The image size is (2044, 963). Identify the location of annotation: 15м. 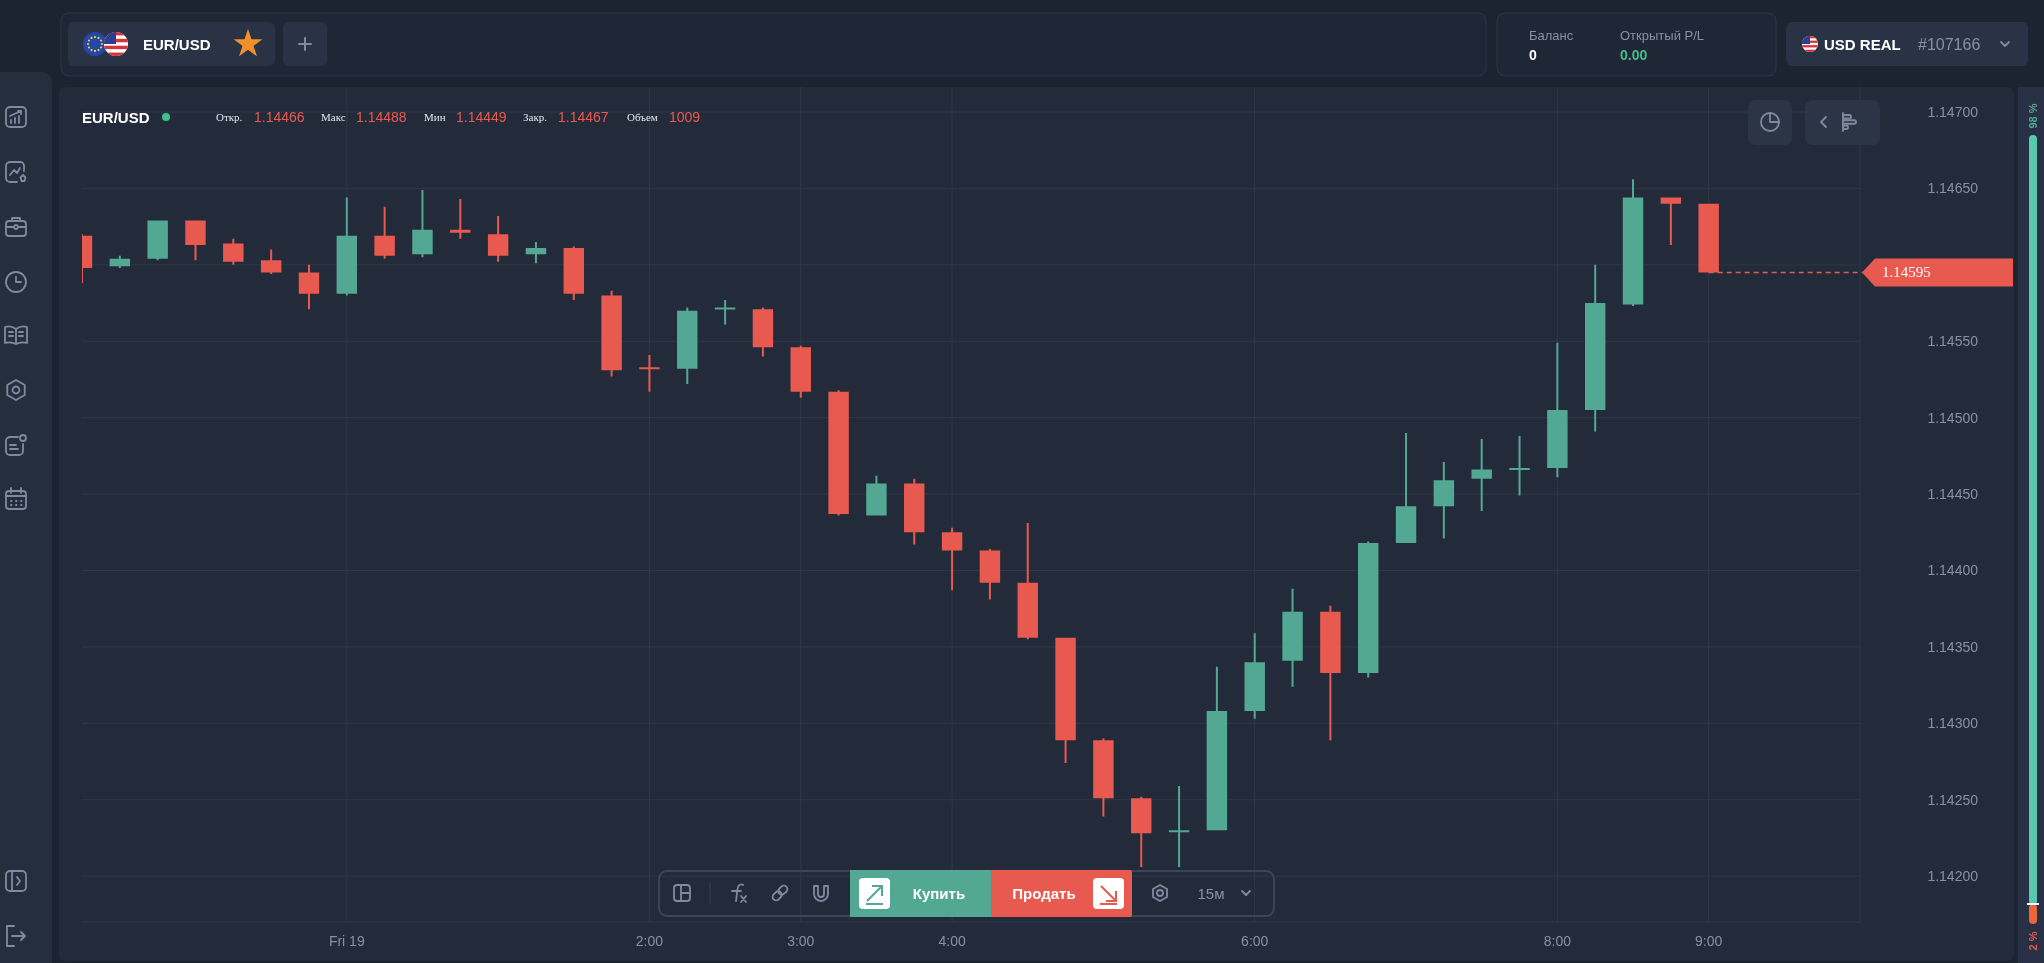
(1211, 893).